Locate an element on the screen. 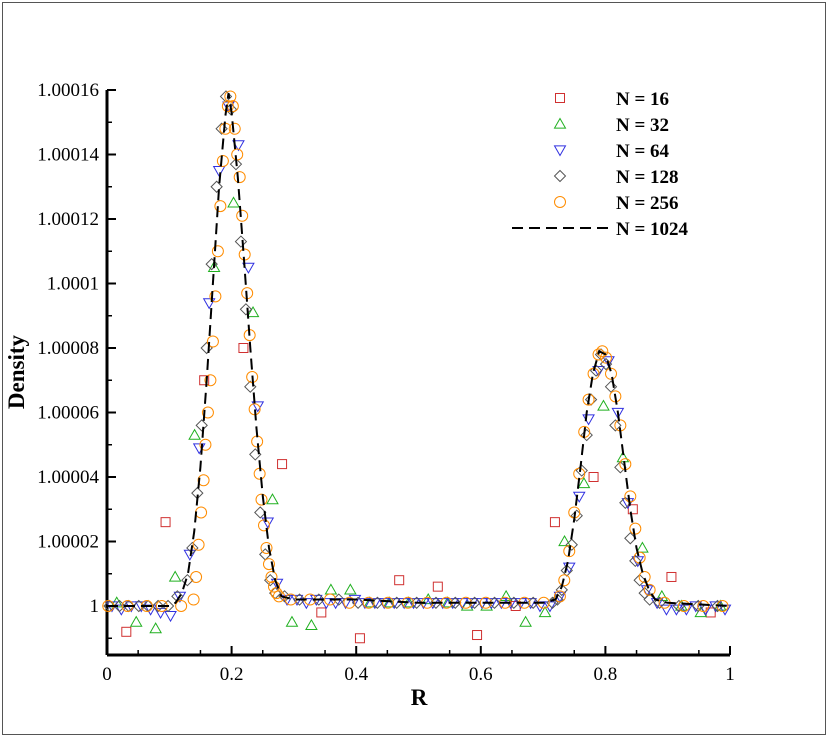 This screenshot has width=830, height=739. y-tick-label: 1.0001 is located at coordinates (73, 284).